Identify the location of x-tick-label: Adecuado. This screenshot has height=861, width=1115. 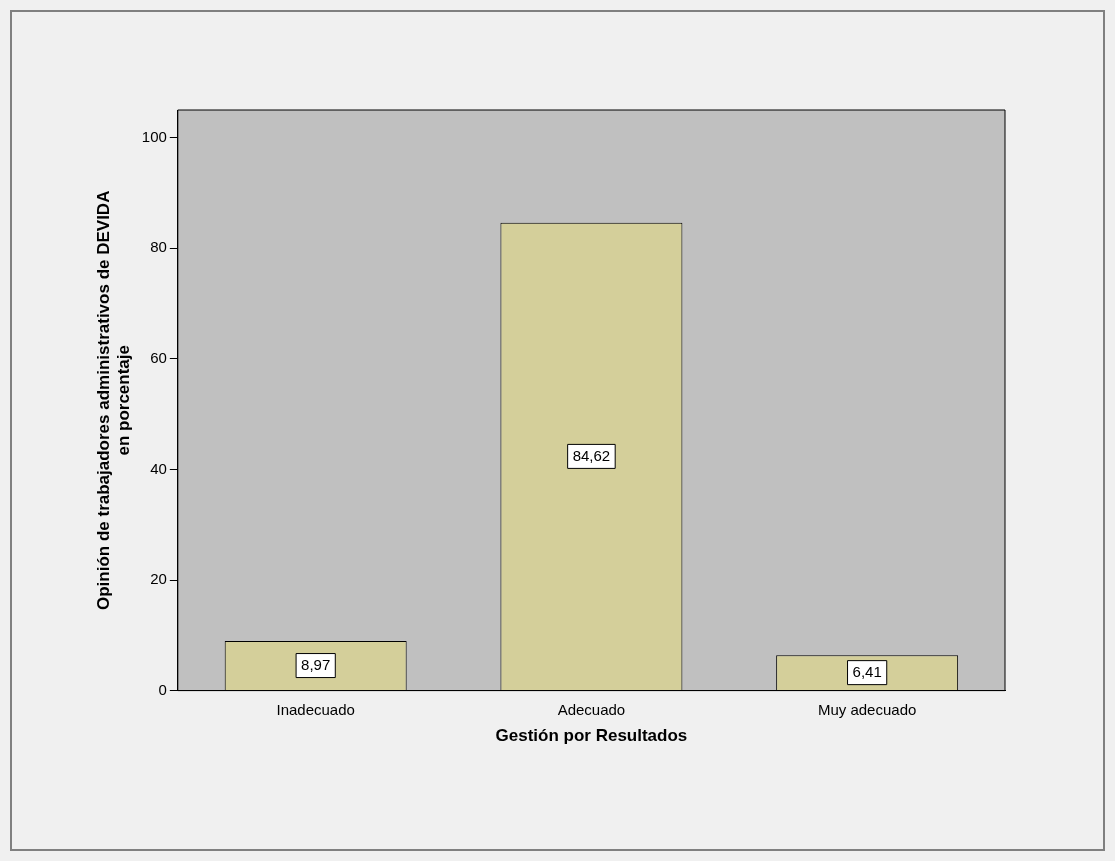
(591, 709).